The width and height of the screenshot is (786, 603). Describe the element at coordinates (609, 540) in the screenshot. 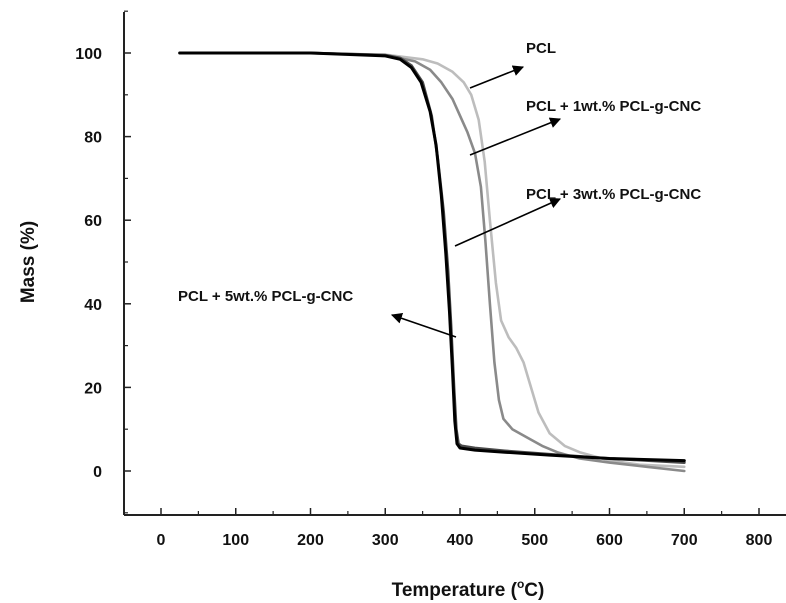

I see `x-tick-label: 600` at that location.